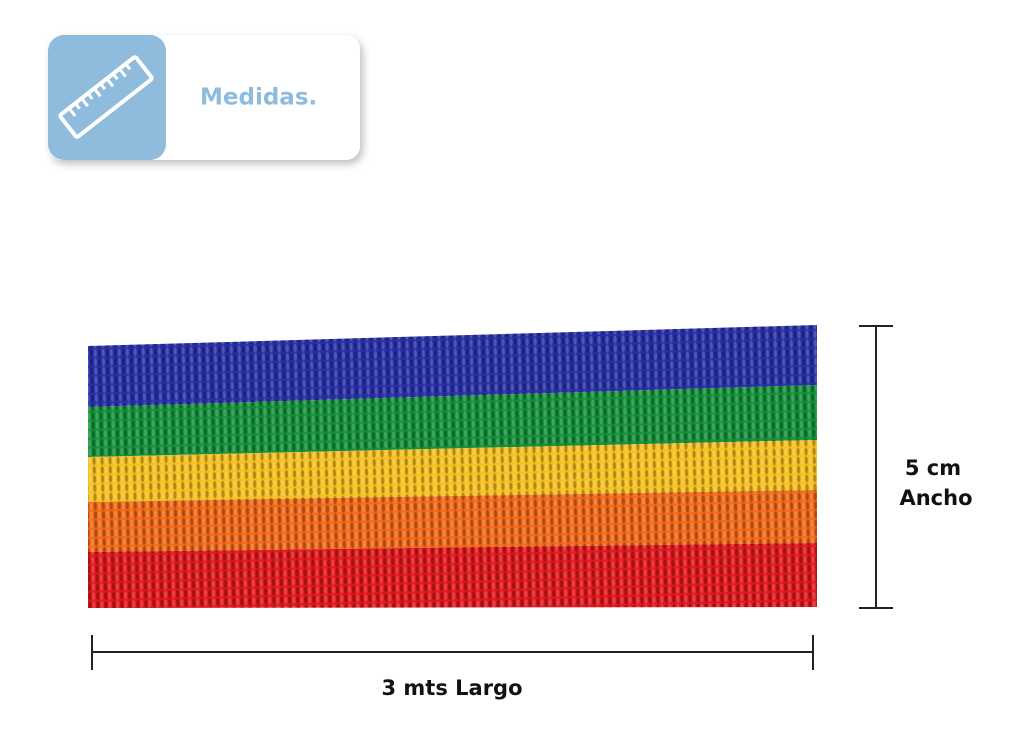 This screenshot has height=736, width=1024. What do you see at coordinates (451, 688) in the screenshot?
I see `length-label: 3 mts Largo` at bounding box center [451, 688].